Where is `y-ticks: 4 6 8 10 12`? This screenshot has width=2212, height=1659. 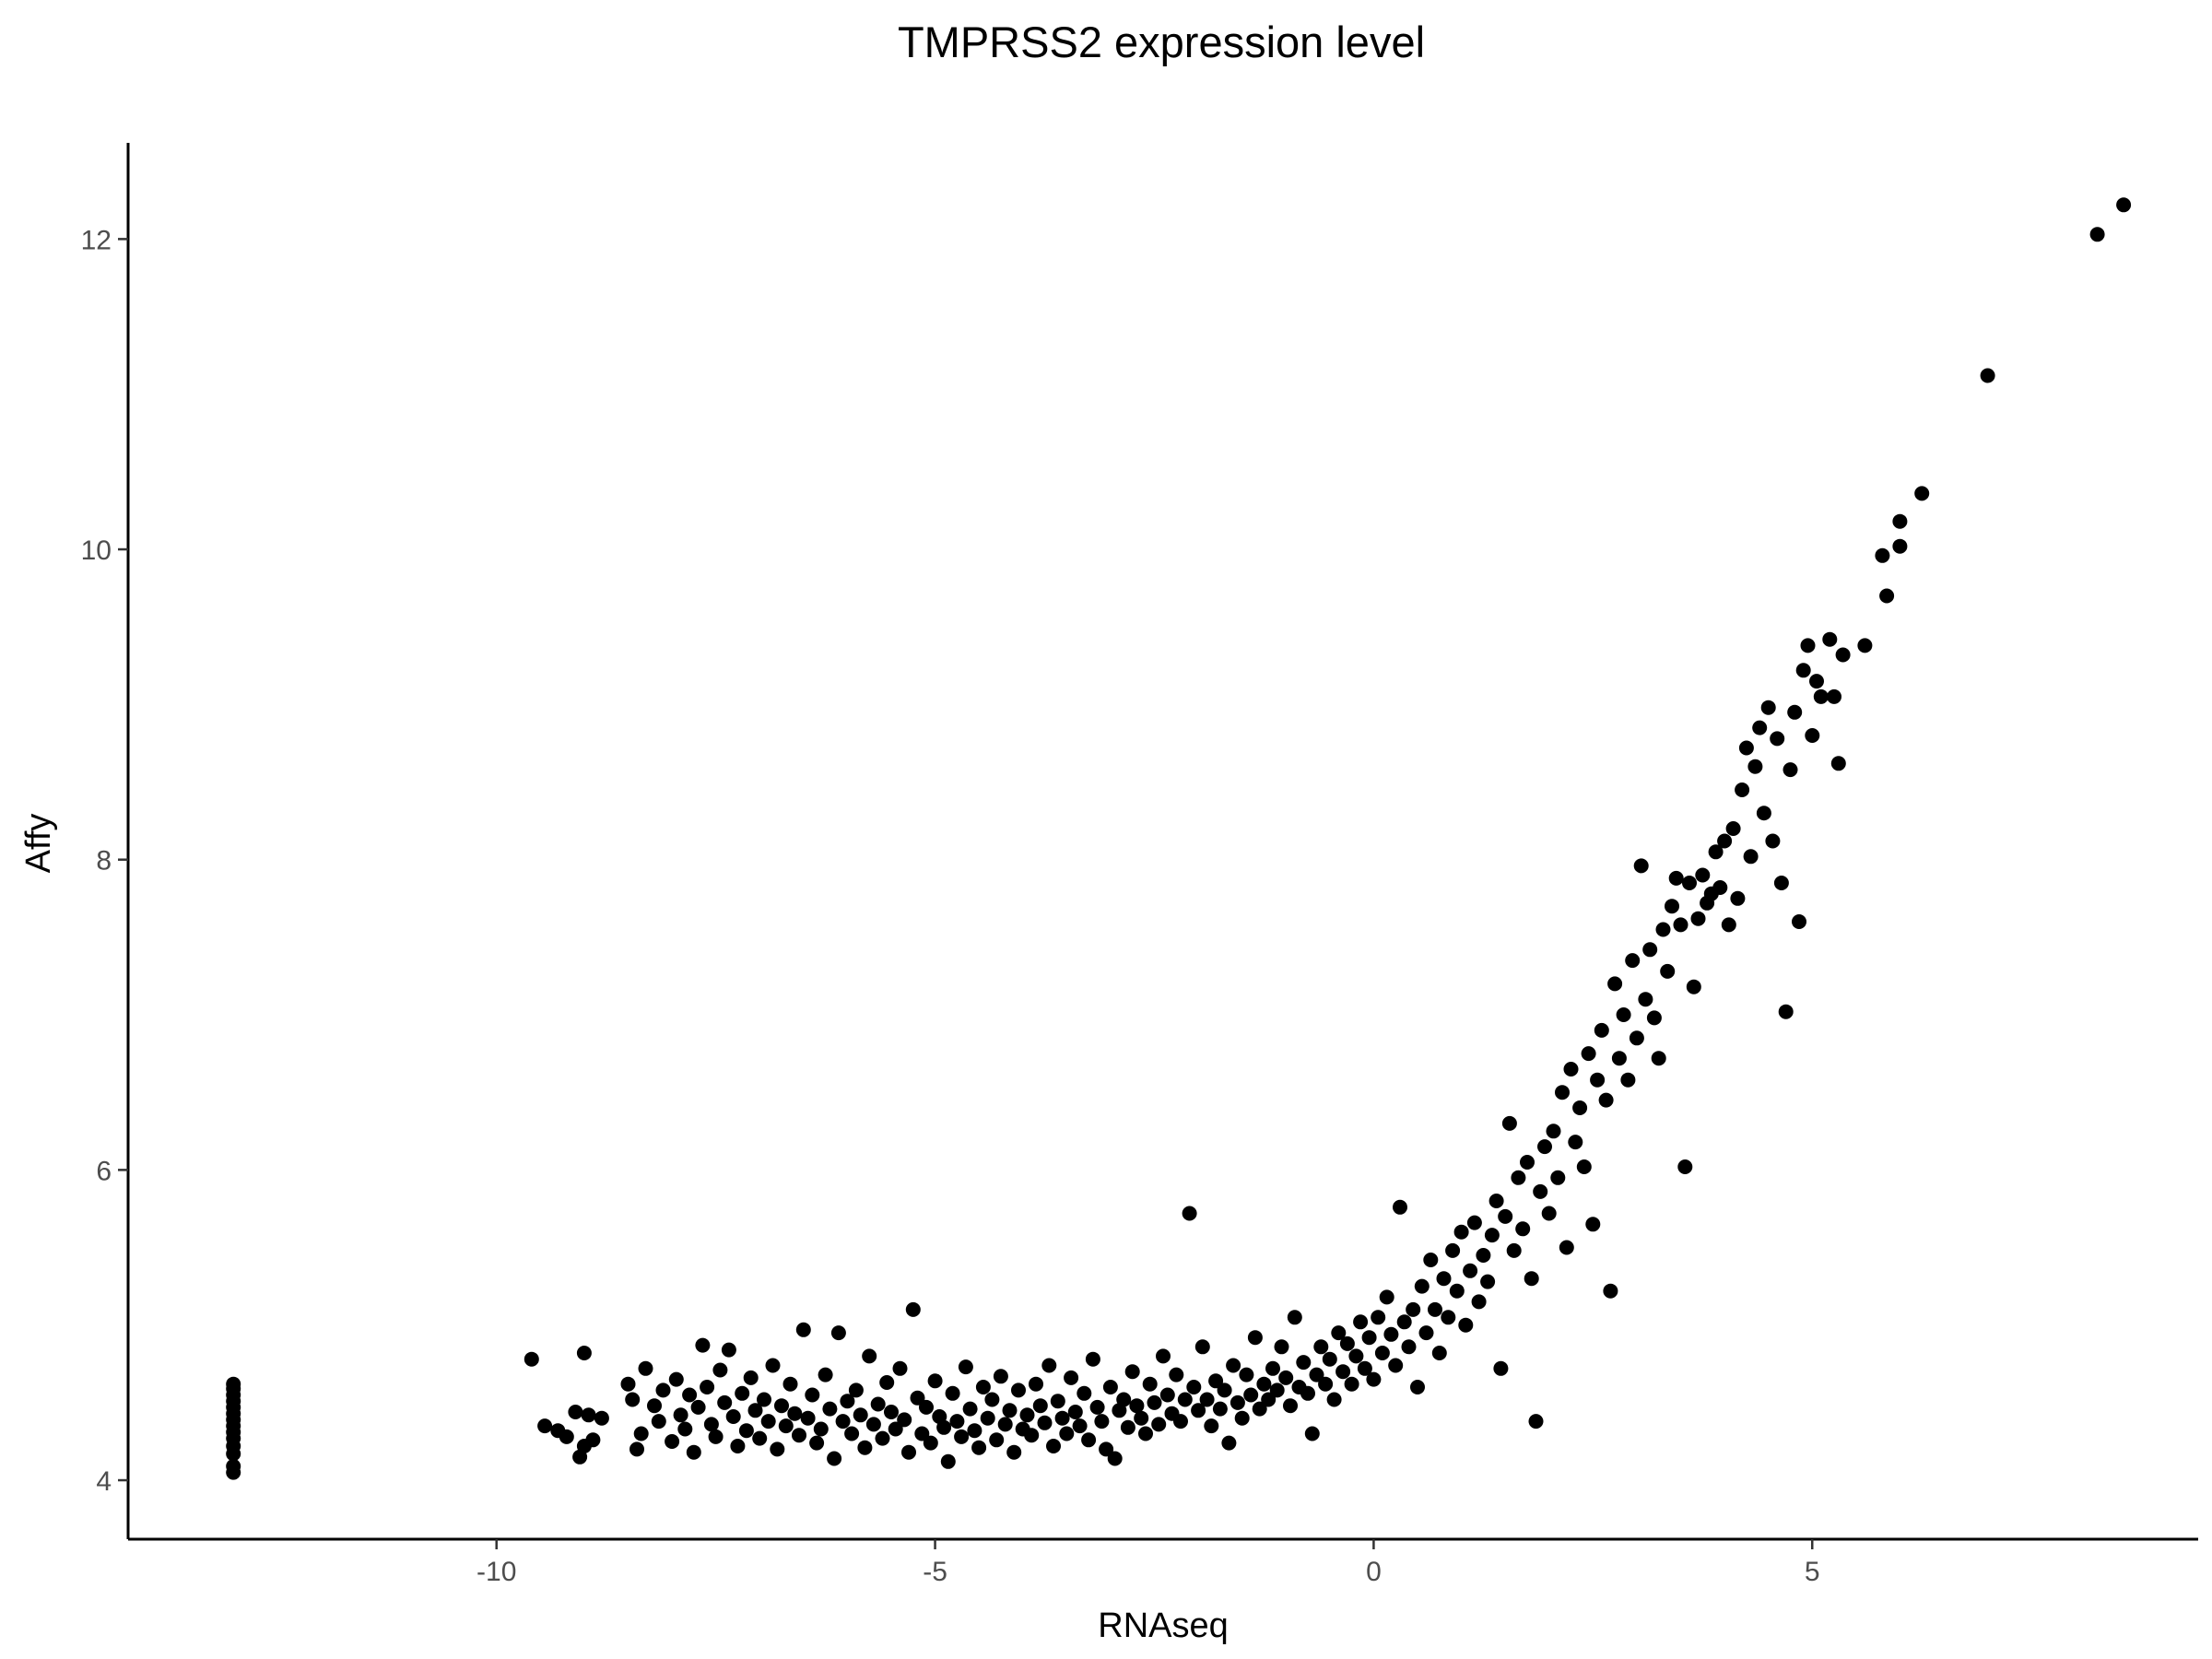 y-ticks: 4 6 8 10 12 is located at coordinates (104, 861).